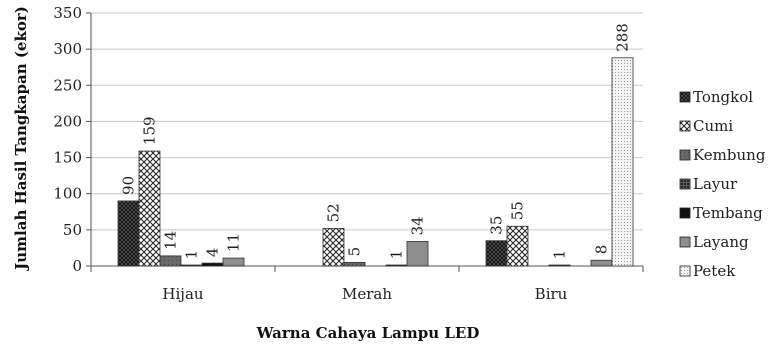  Describe the element at coordinates (622, 162) in the screenshot. I see `bar-petek-biru` at that location.